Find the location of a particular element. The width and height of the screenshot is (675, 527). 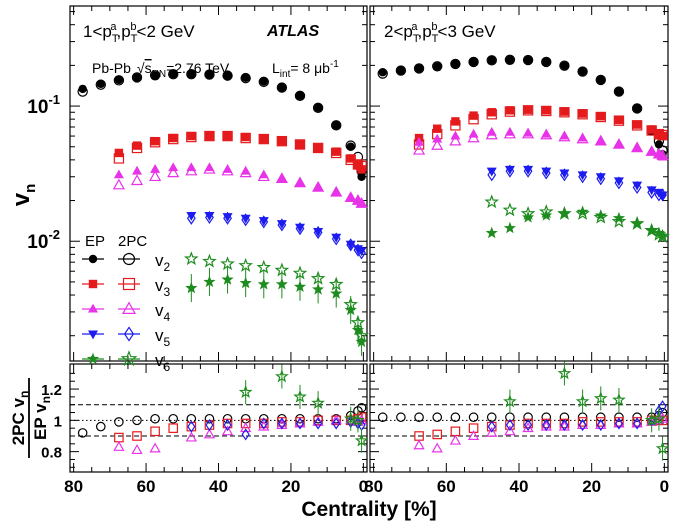

left-pt-range: 1<pTa,pTb<2 GeV is located at coordinates (139, 33).